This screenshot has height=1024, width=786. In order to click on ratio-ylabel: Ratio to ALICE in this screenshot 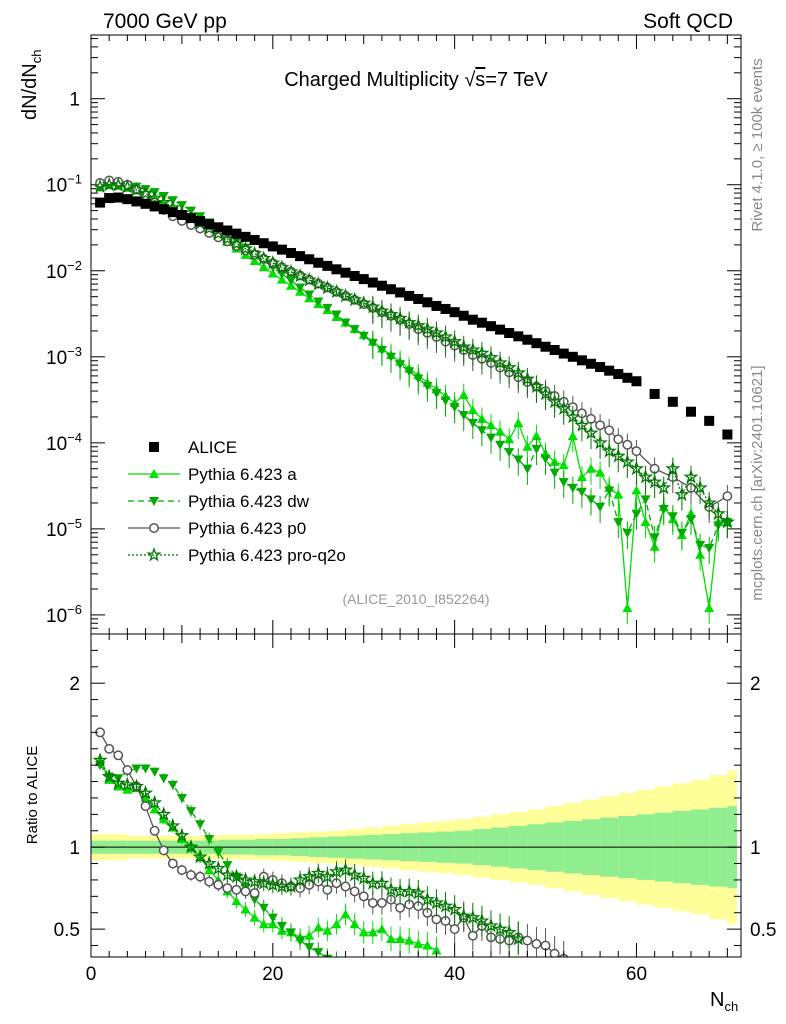, I will do `click(32, 795)`.